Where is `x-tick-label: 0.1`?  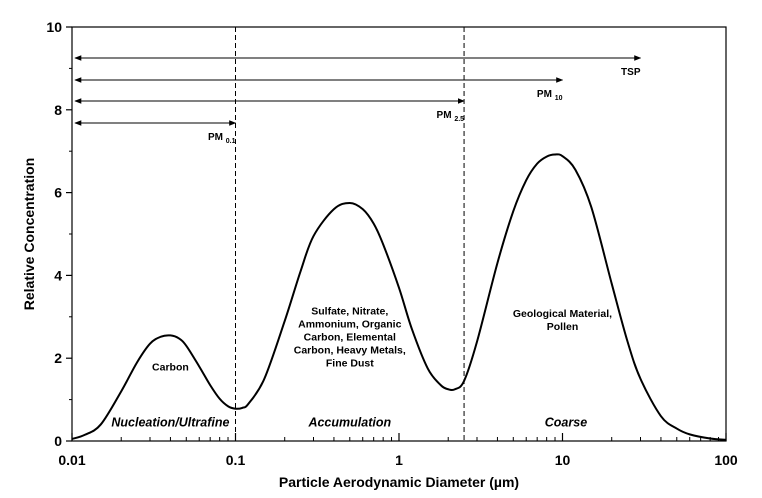
x-tick-label: 0.1 is located at coordinates (236, 460).